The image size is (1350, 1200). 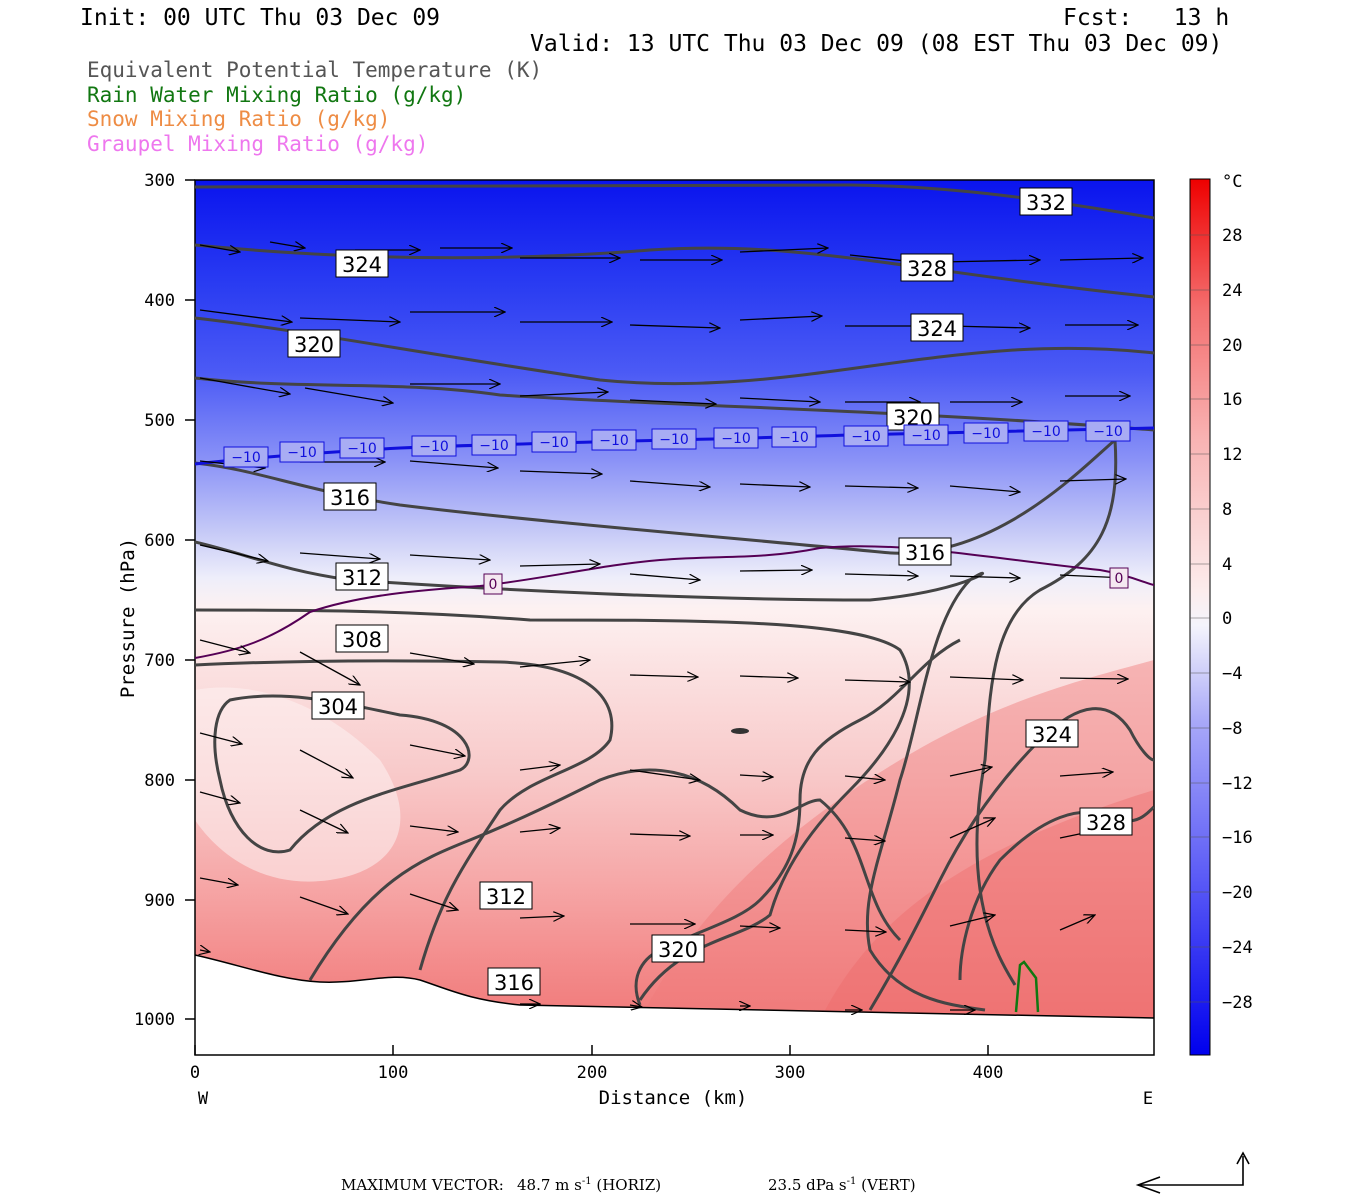 I want to click on colorbar-label: 20, so click(x=1232, y=346).